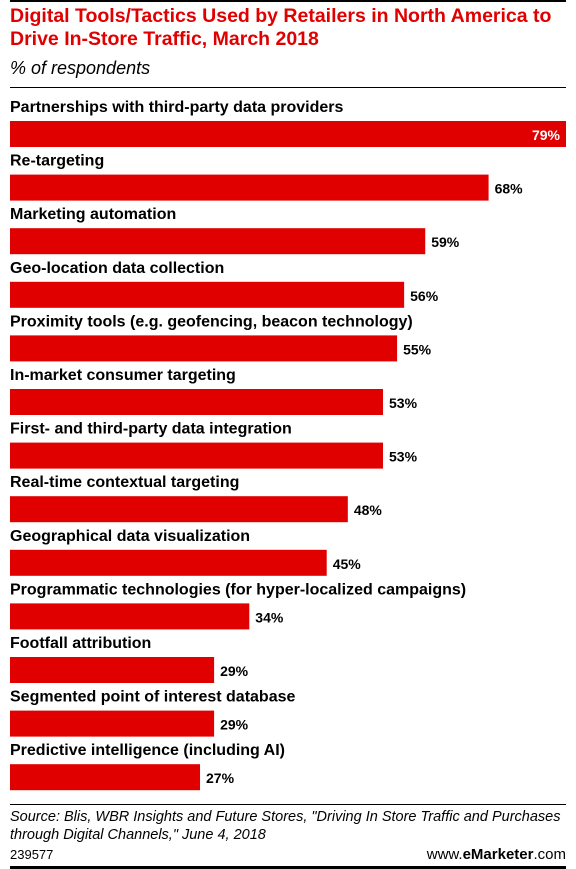 Image resolution: width=576 pixels, height=869 pixels. What do you see at coordinates (424, 296) in the screenshot?
I see `value-label: 56%` at bounding box center [424, 296].